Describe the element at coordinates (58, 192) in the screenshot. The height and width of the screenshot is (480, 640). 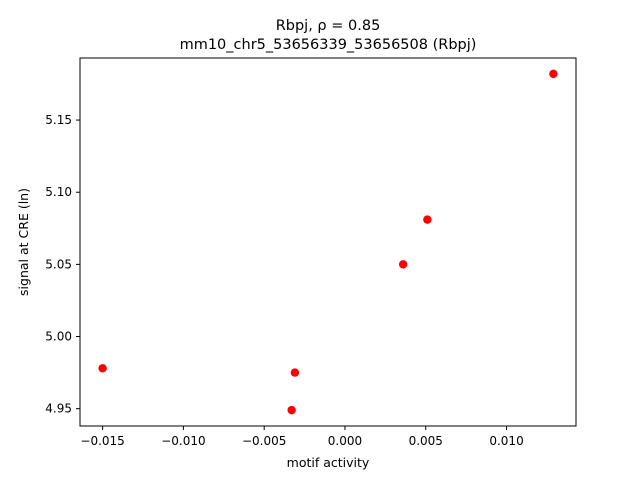
I see `y-tick-label: 5.10` at that location.